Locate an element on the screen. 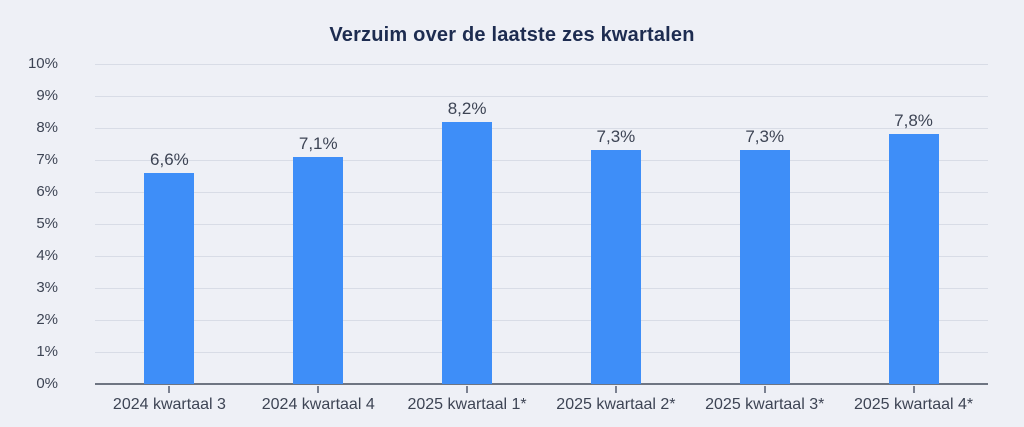 Image resolution: width=1024 pixels, height=427 pixels. x-category-label: 2024 kwartaal 4 is located at coordinates (318, 404).